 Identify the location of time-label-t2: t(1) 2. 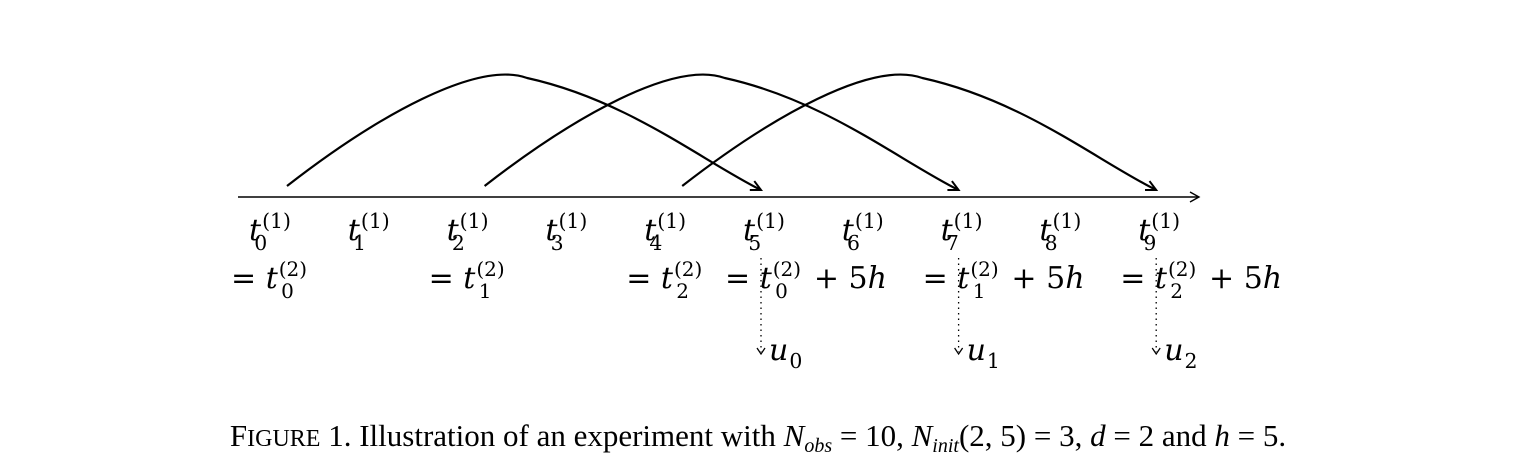
(468, 232).